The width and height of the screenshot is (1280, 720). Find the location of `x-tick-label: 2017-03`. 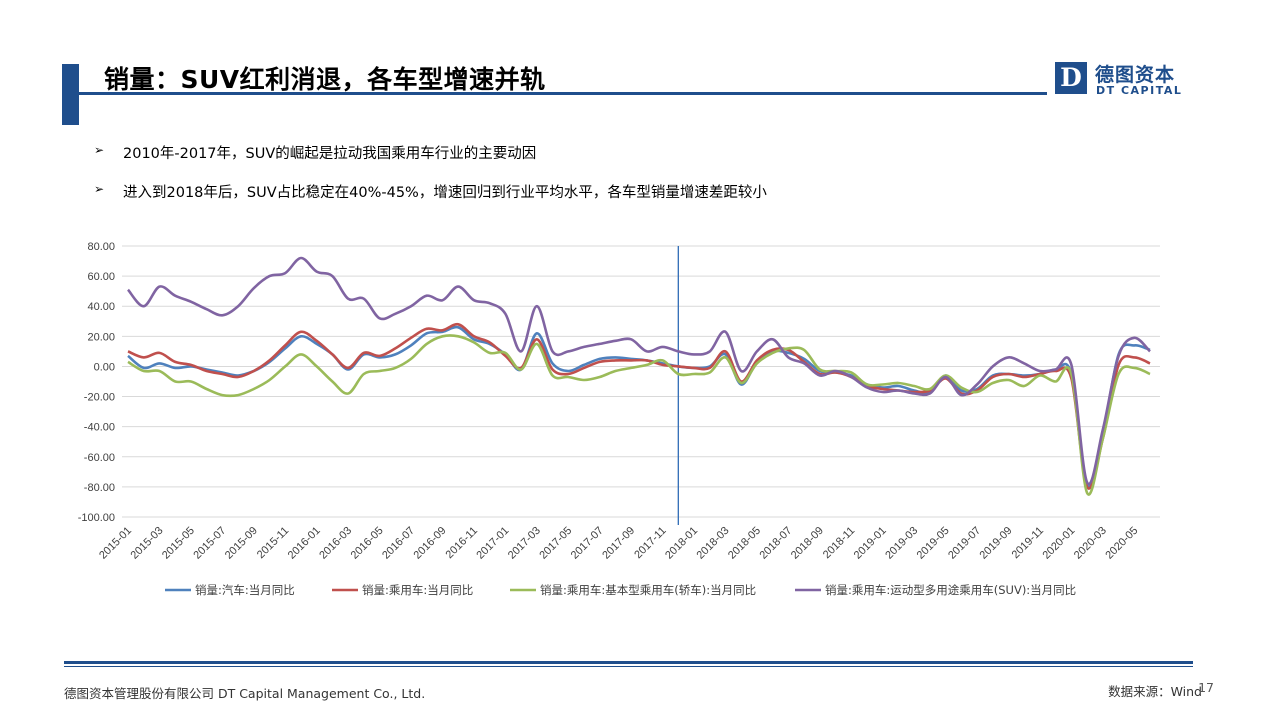

x-tick-label: 2017-03 is located at coordinates (524, 543).